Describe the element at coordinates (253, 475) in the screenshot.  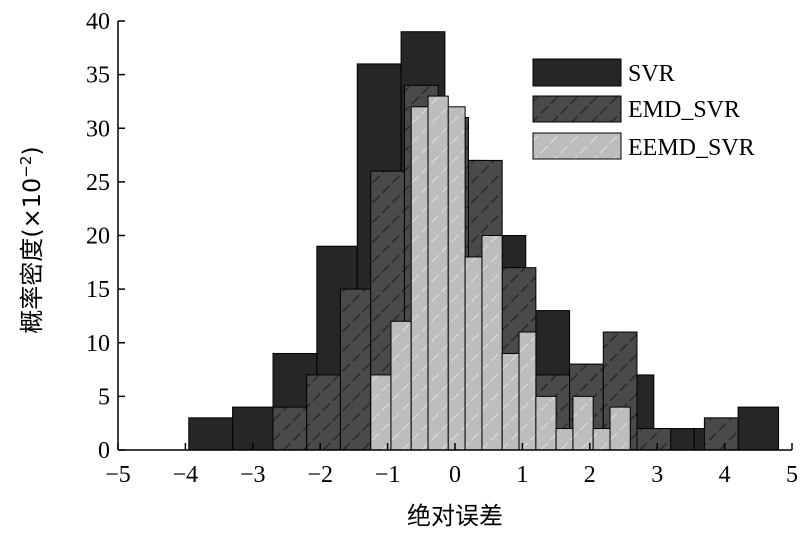
I see `x-tick-label: −3` at that location.